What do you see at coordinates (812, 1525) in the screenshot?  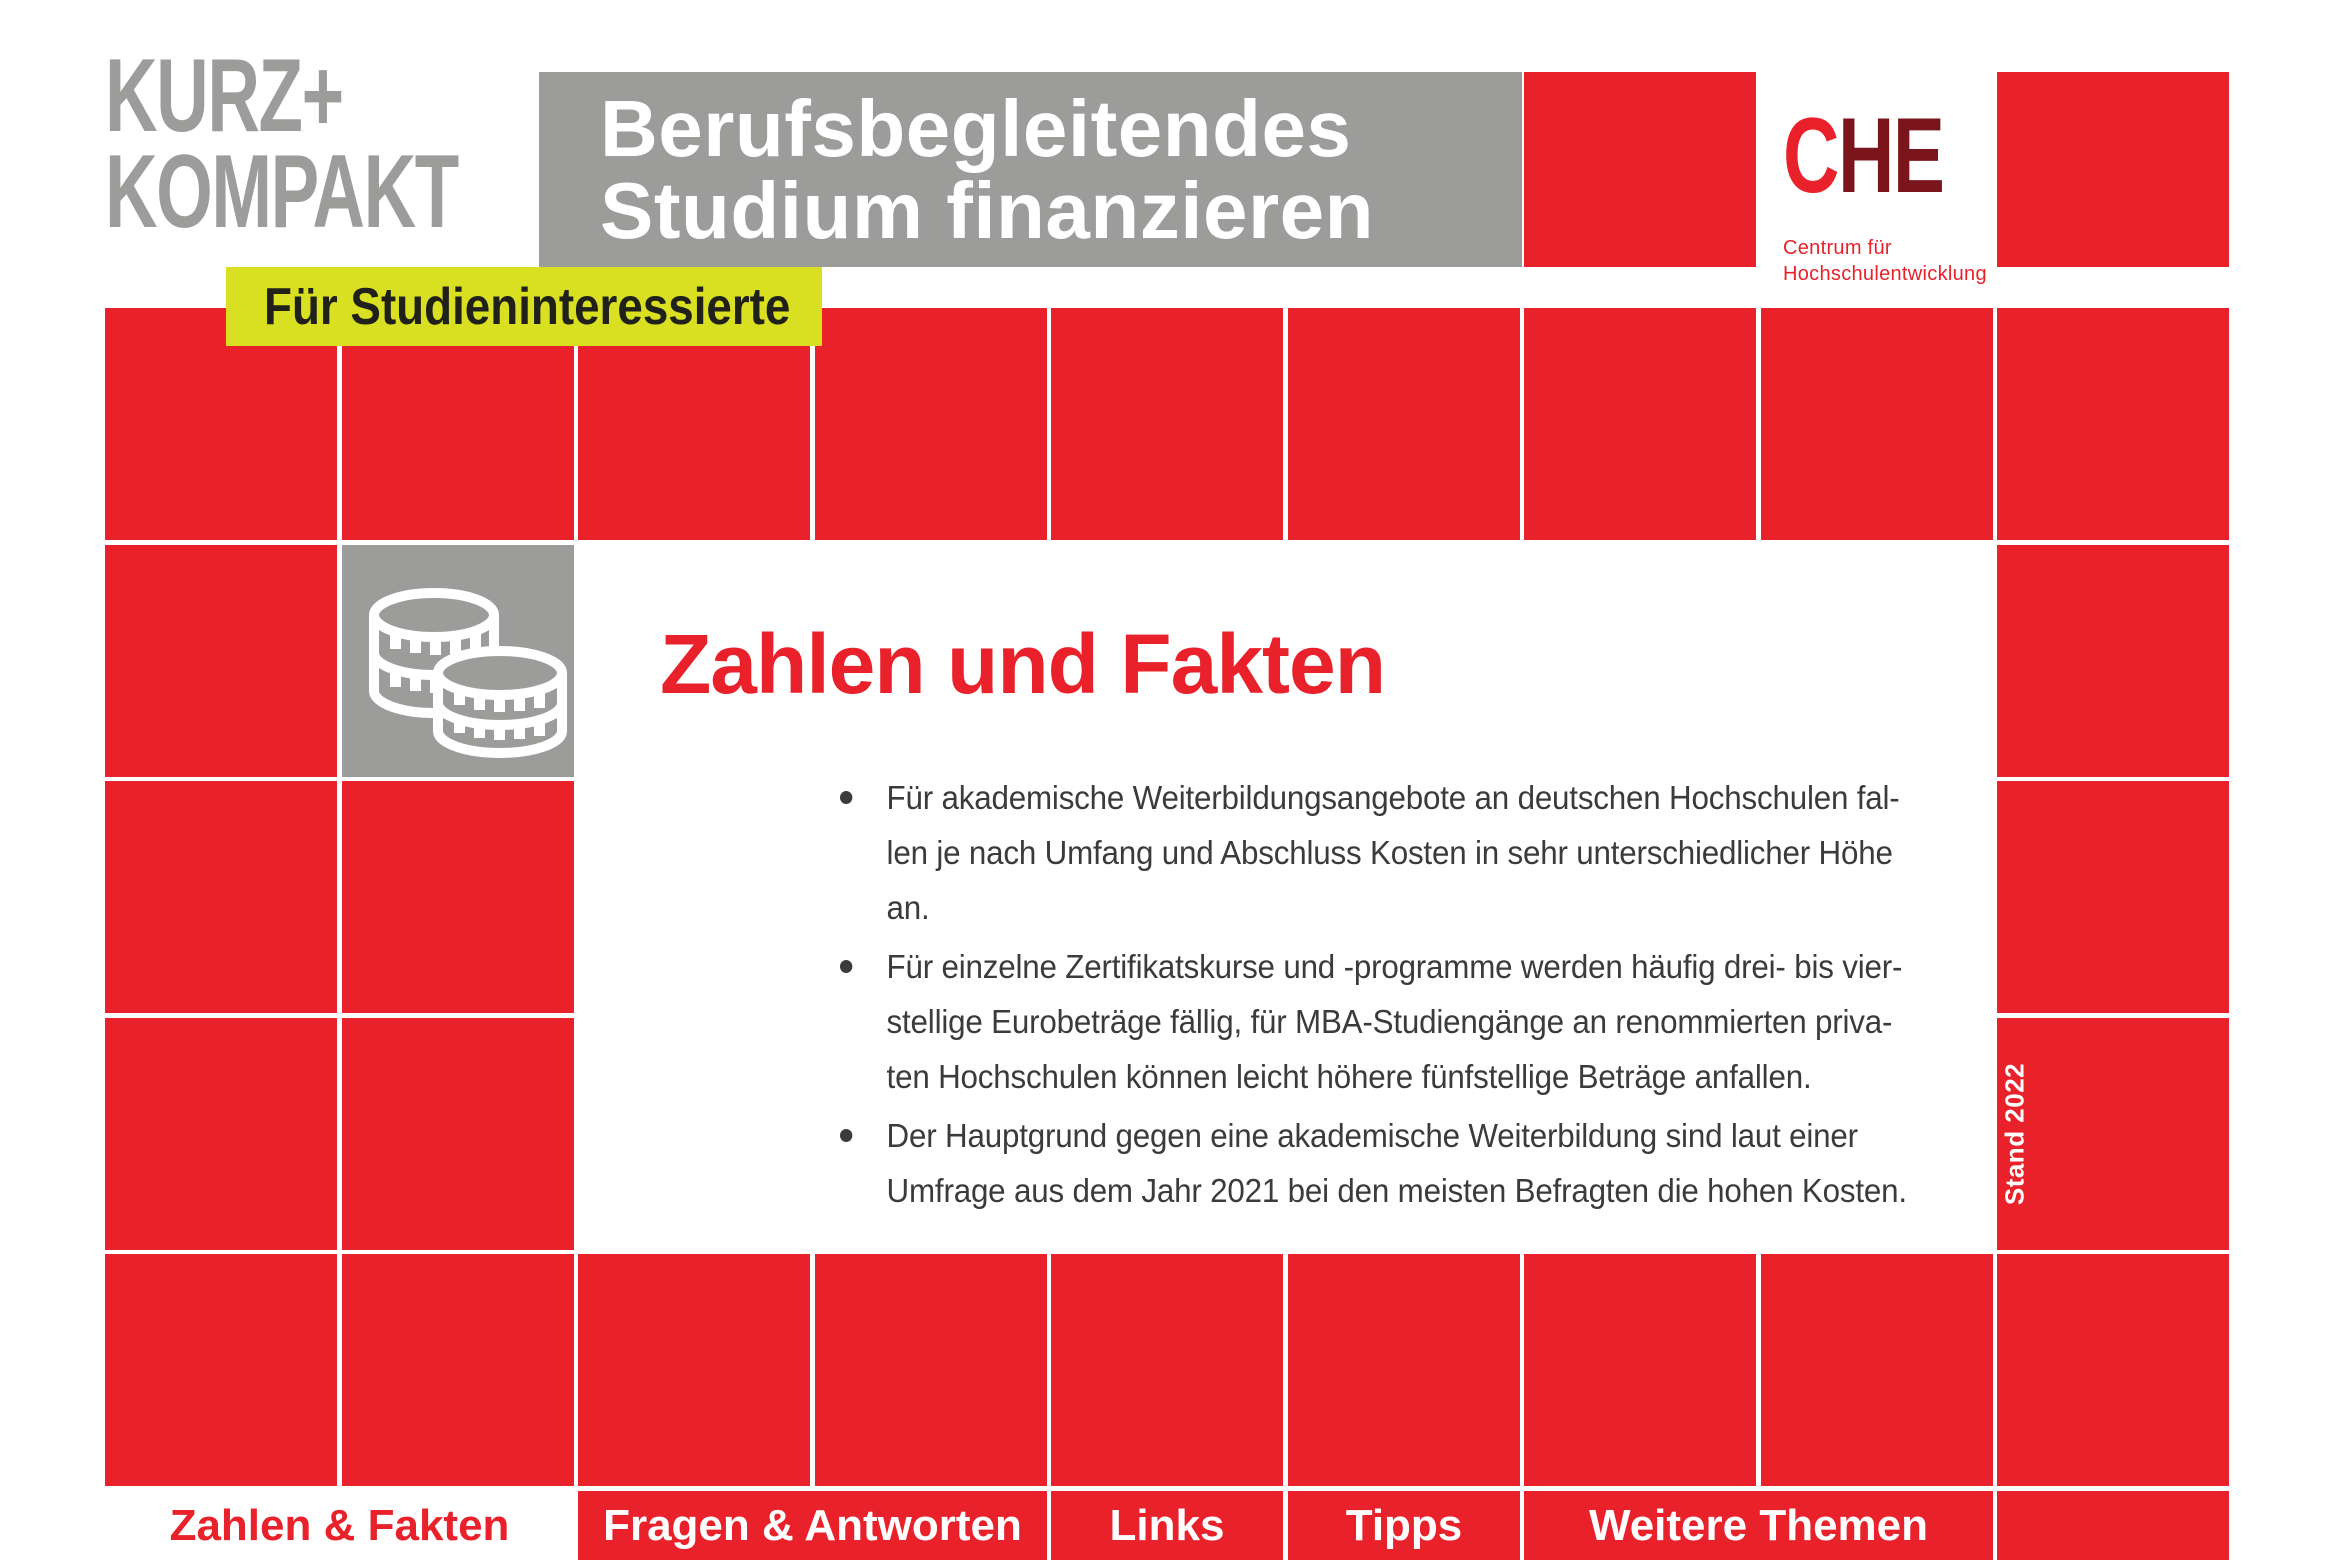 I see `tab-fragen-antworten: Fragen & Antworten` at bounding box center [812, 1525].